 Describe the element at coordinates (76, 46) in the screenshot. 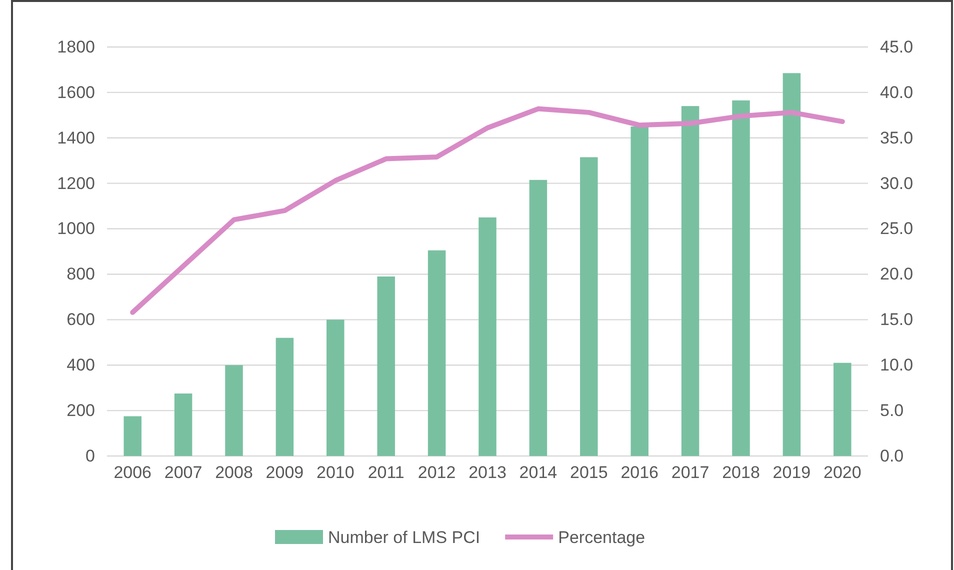

I see `y-tick-label: 1800` at that location.